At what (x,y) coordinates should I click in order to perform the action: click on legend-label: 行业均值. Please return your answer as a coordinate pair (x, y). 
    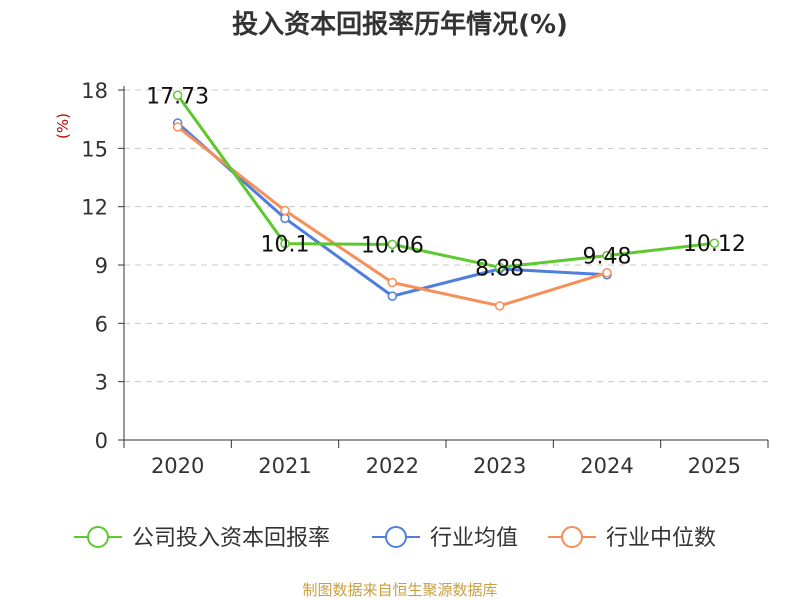
    Looking at the image, I should click on (474, 538).